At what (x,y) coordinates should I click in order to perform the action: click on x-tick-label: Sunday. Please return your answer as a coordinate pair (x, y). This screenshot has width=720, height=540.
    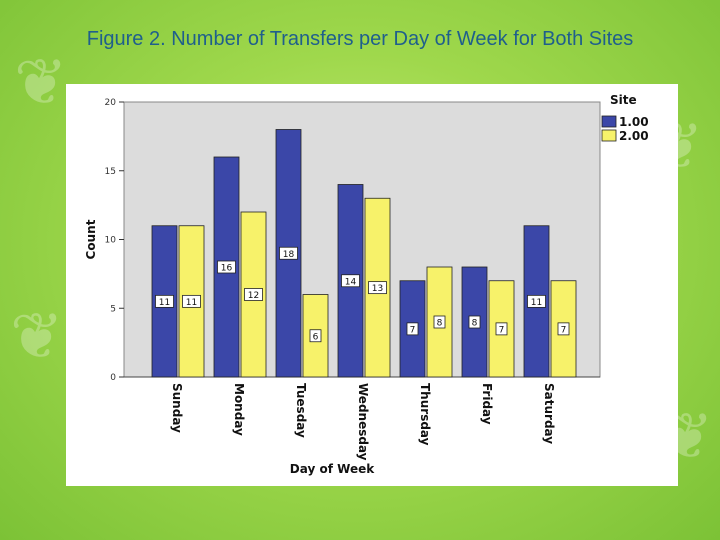
    Looking at the image, I should click on (177, 408).